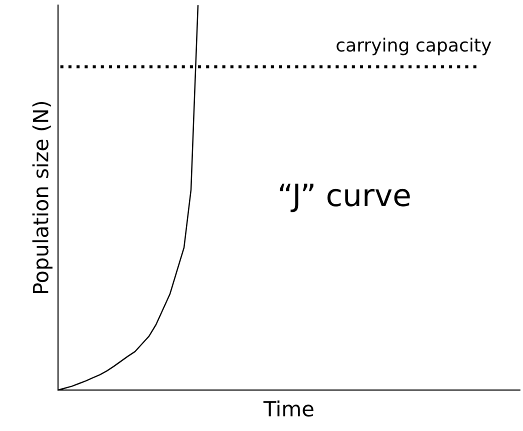  I want to click on y-axis-title: Population size (N), so click(42, 198).